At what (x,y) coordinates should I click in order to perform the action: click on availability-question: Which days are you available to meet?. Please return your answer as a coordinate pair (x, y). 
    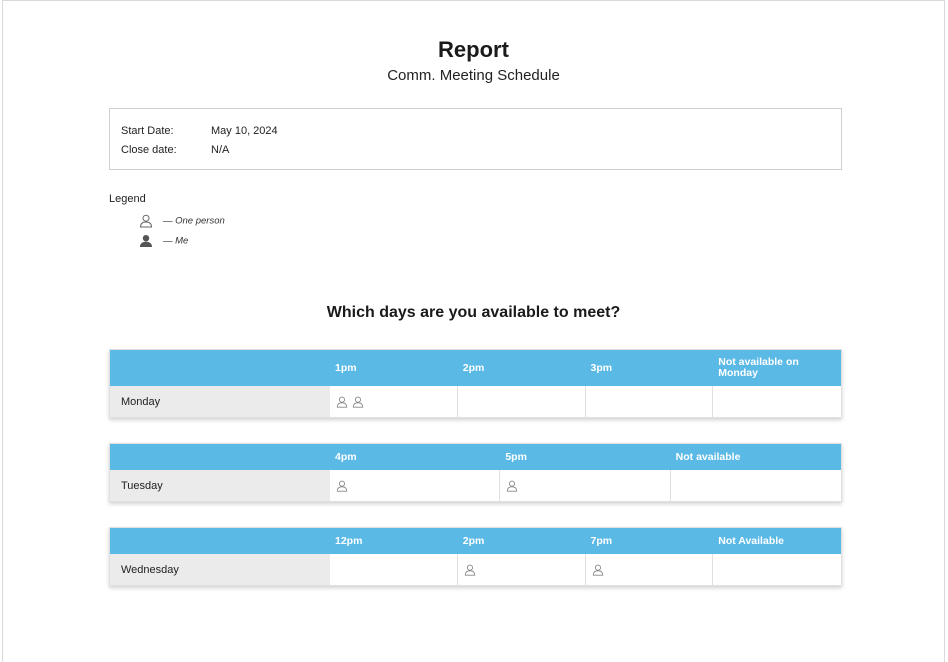
    Looking at the image, I should click on (473, 312).